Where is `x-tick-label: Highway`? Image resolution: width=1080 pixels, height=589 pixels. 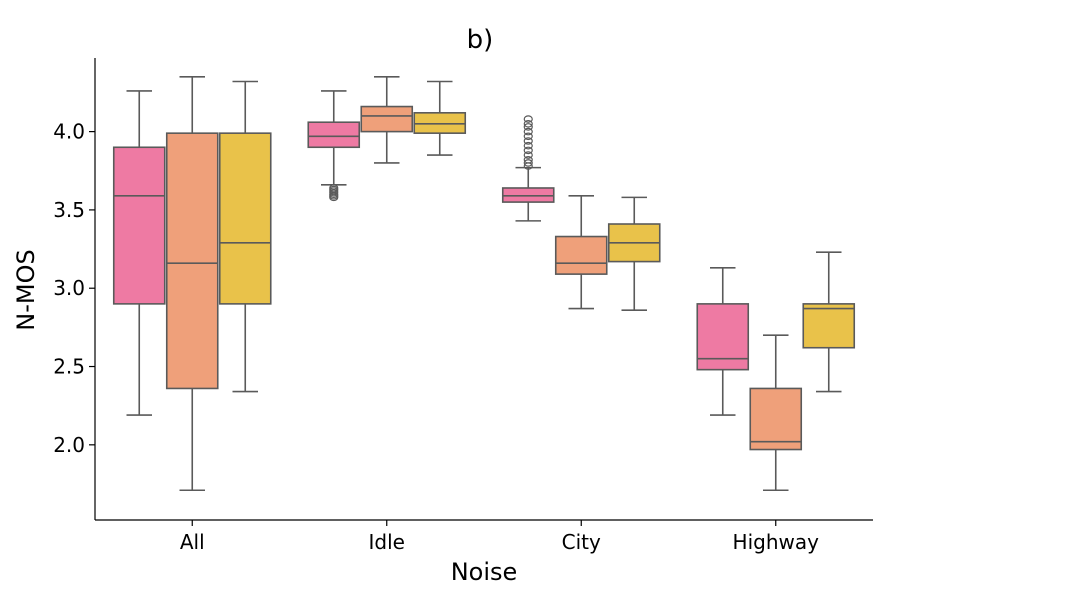
x-tick-label: Highway is located at coordinates (776, 542).